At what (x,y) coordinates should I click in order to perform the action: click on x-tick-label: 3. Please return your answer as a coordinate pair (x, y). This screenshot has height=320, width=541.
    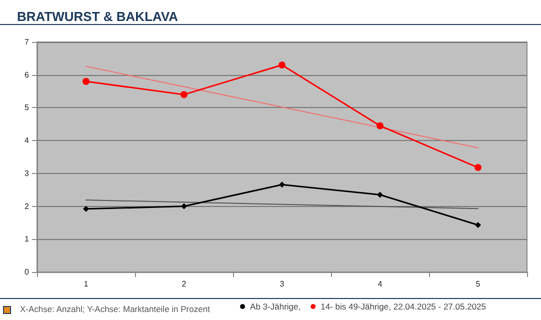
    Looking at the image, I should click on (282, 284).